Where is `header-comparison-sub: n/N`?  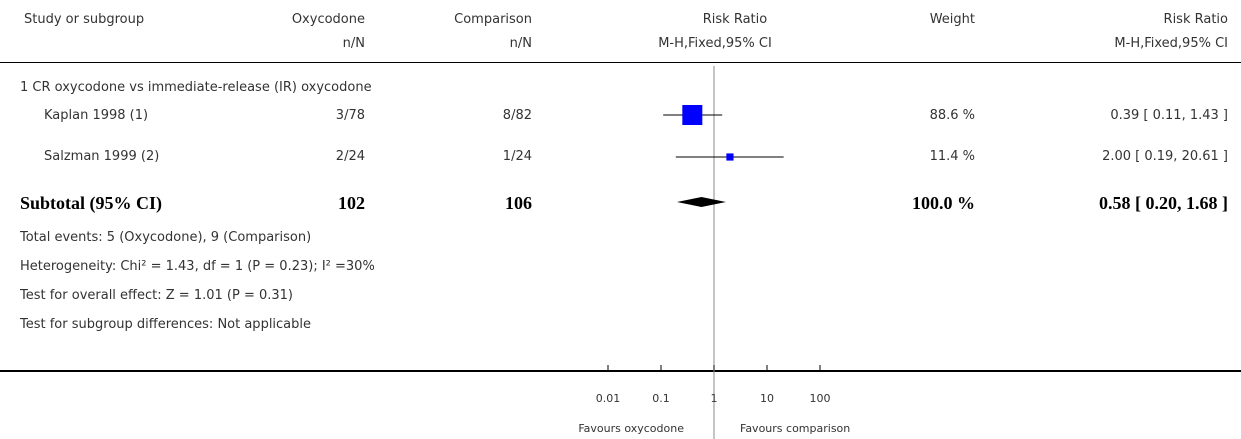 header-comparison-sub: n/N is located at coordinates (520, 43).